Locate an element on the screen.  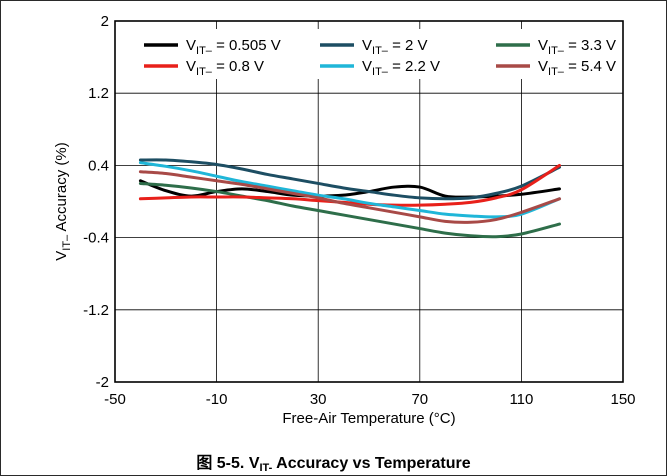
y-tick-label: 0.4 is located at coordinates (98, 165).